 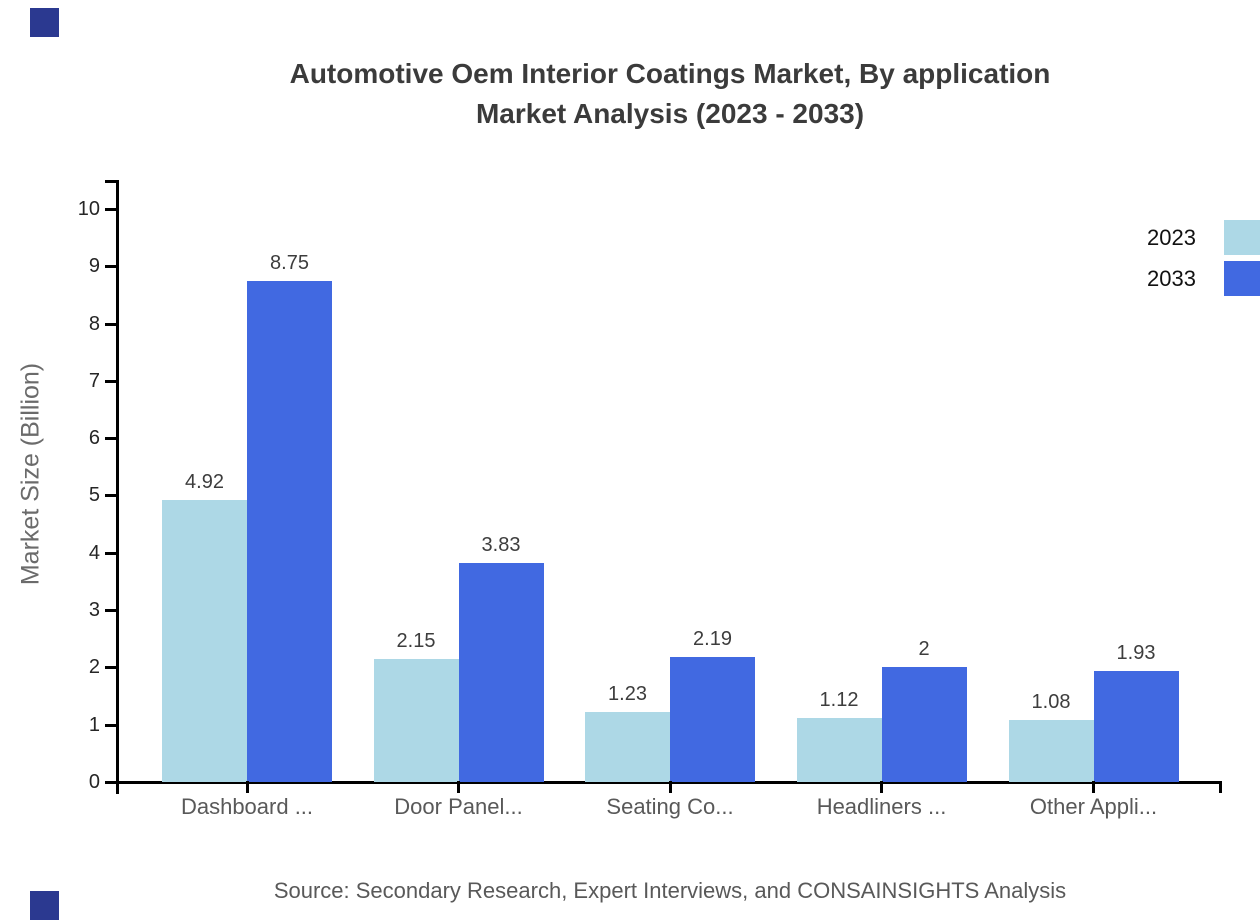 I want to click on y-tick-label: 6, so click(x=94, y=438).